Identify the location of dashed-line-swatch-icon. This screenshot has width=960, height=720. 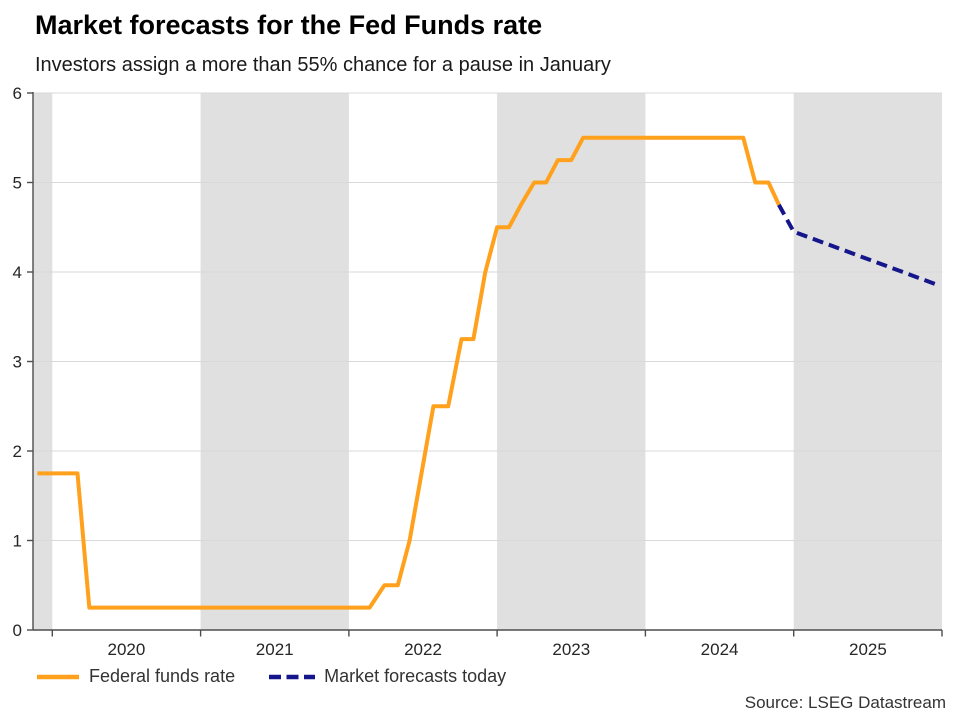
(292, 676).